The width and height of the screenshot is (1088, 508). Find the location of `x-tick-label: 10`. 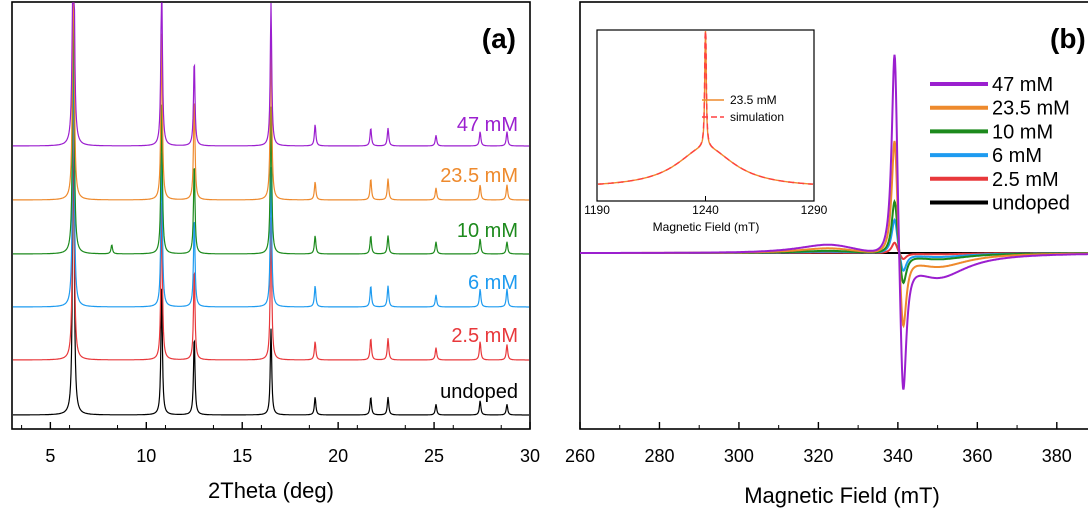

x-tick-label: 10 is located at coordinates (146, 456).